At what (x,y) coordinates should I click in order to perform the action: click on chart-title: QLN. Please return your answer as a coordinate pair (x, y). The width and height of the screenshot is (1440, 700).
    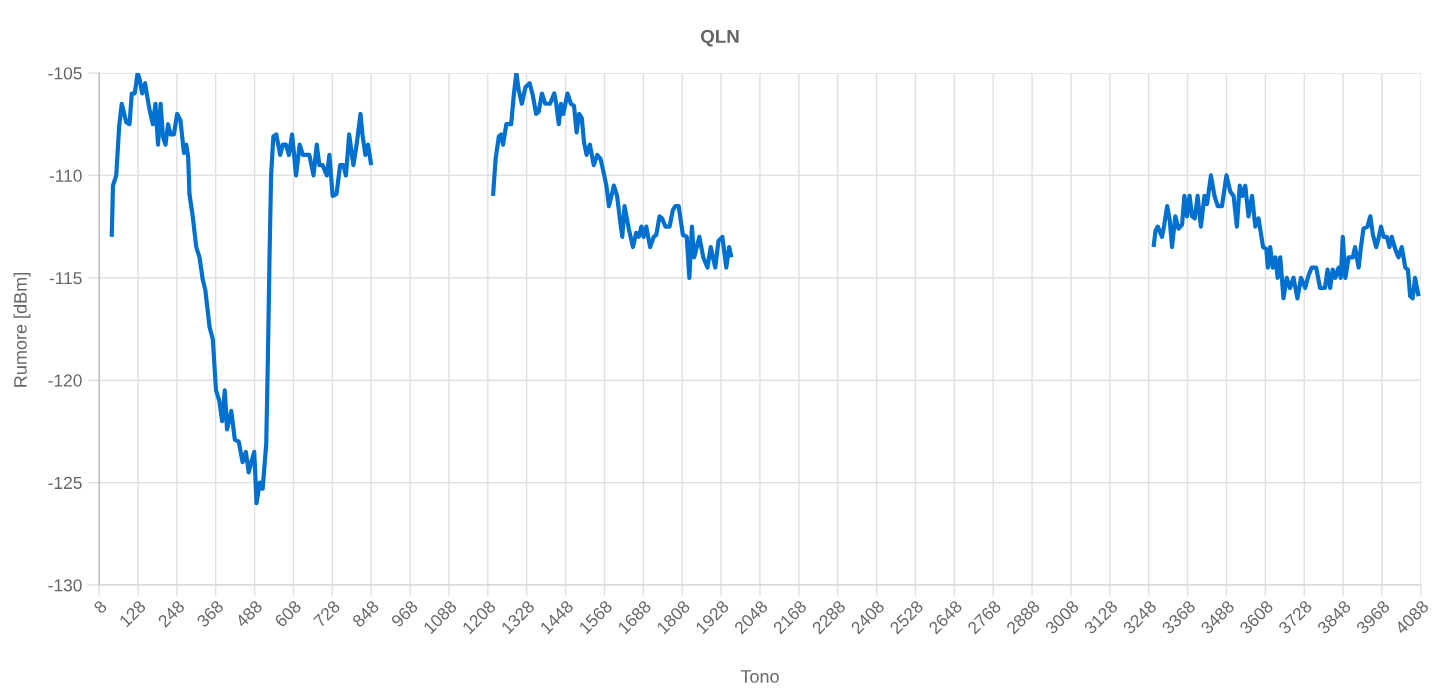
    Looking at the image, I should click on (719, 38).